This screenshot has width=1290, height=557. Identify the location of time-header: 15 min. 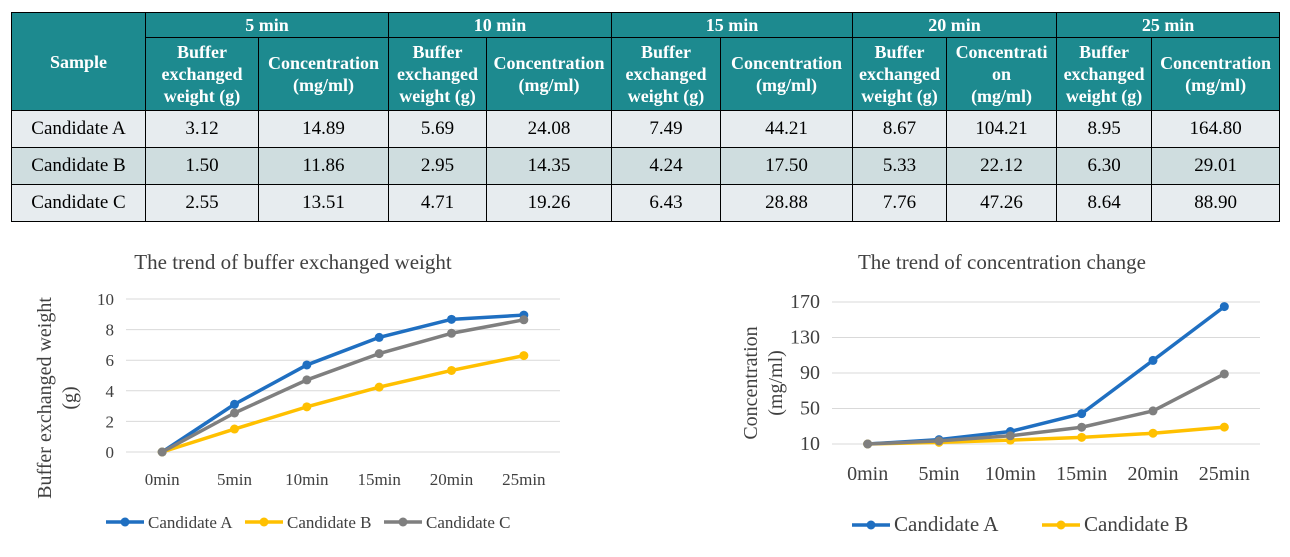
(732, 25).